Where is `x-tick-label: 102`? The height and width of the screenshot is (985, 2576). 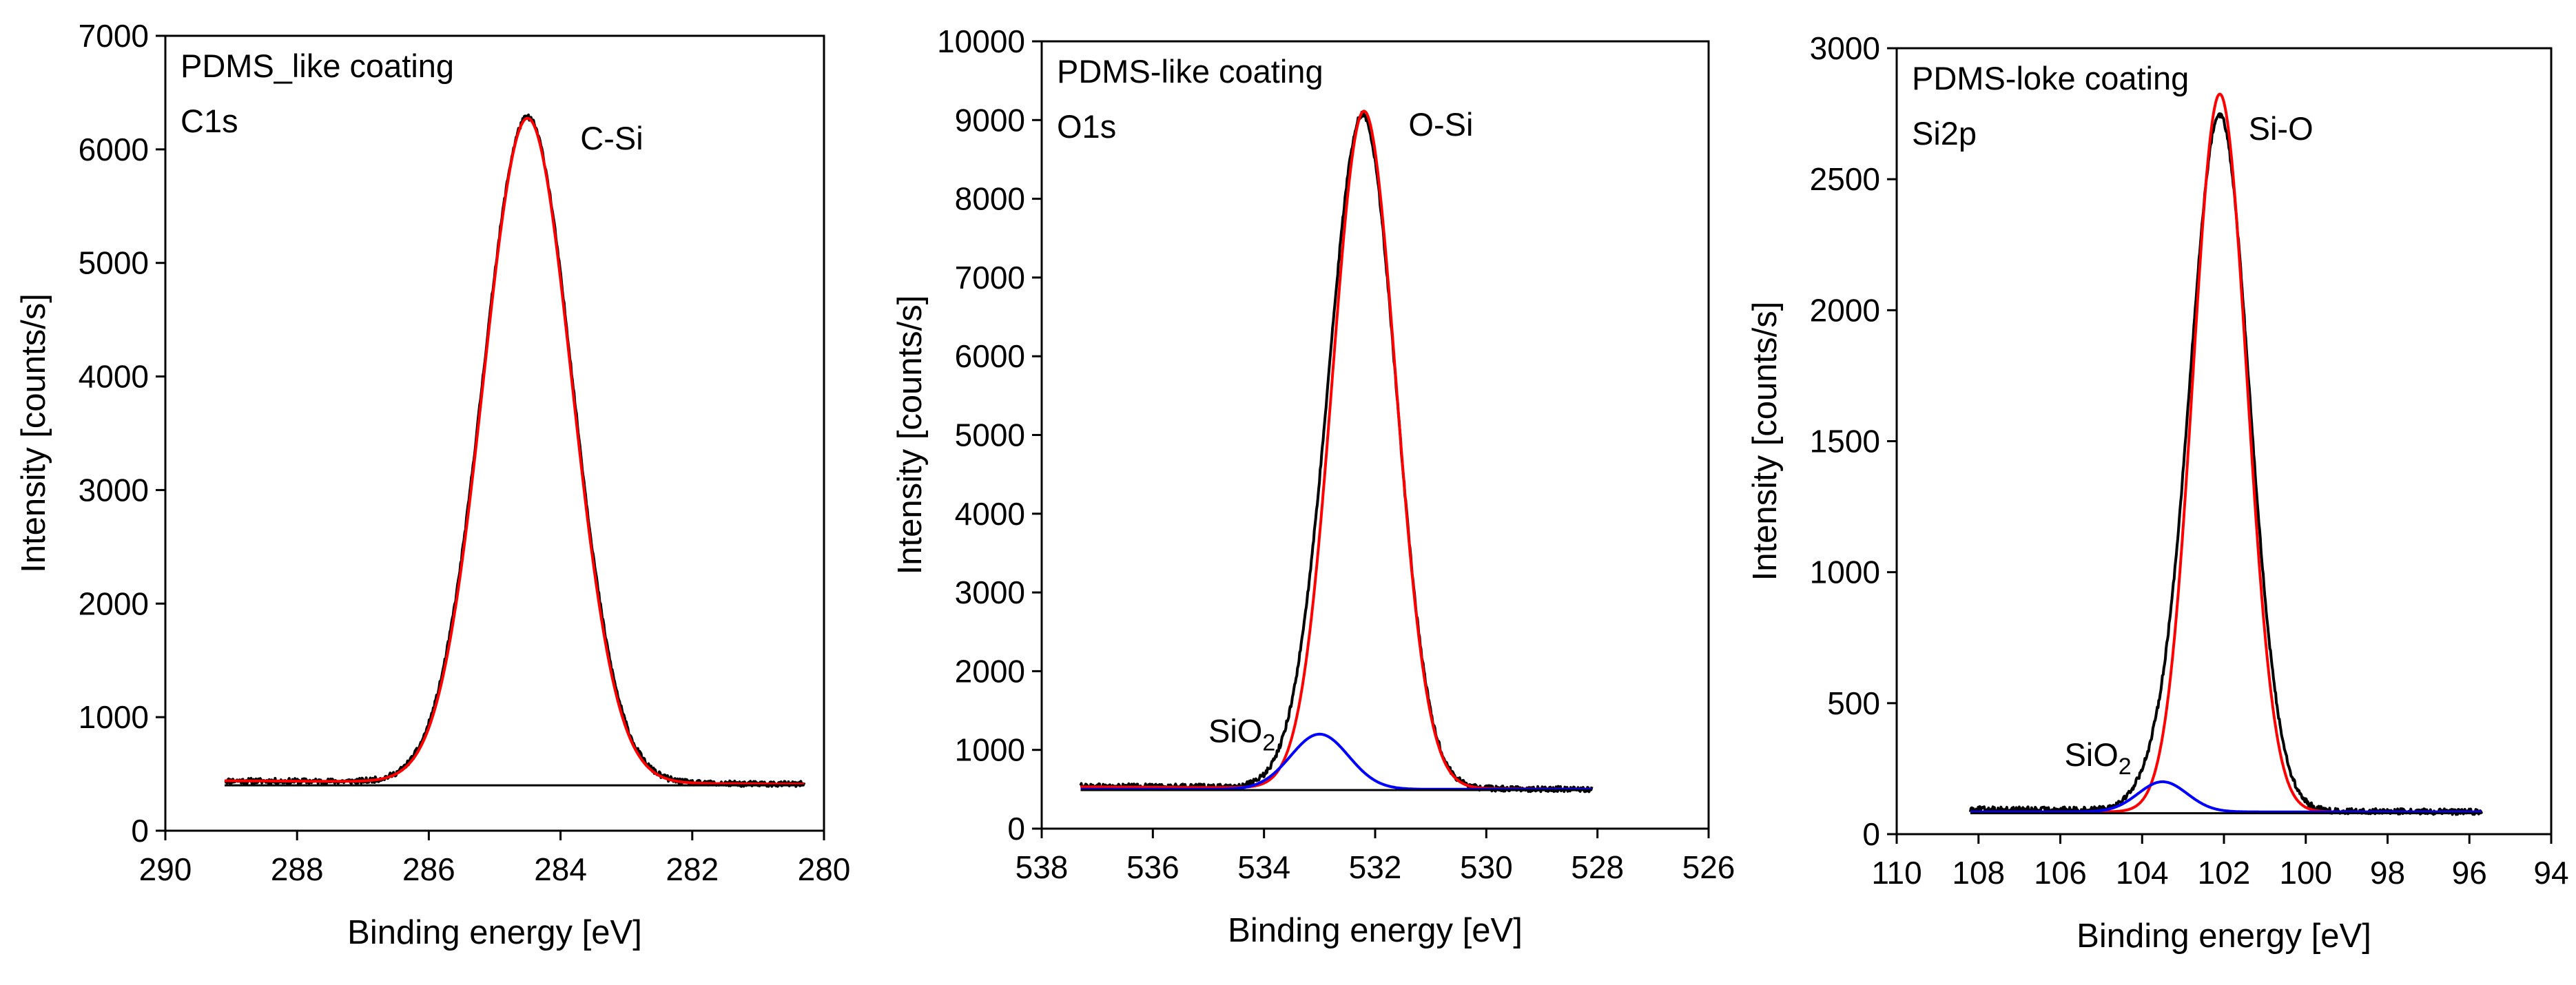
x-tick-label: 102 is located at coordinates (2224, 873).